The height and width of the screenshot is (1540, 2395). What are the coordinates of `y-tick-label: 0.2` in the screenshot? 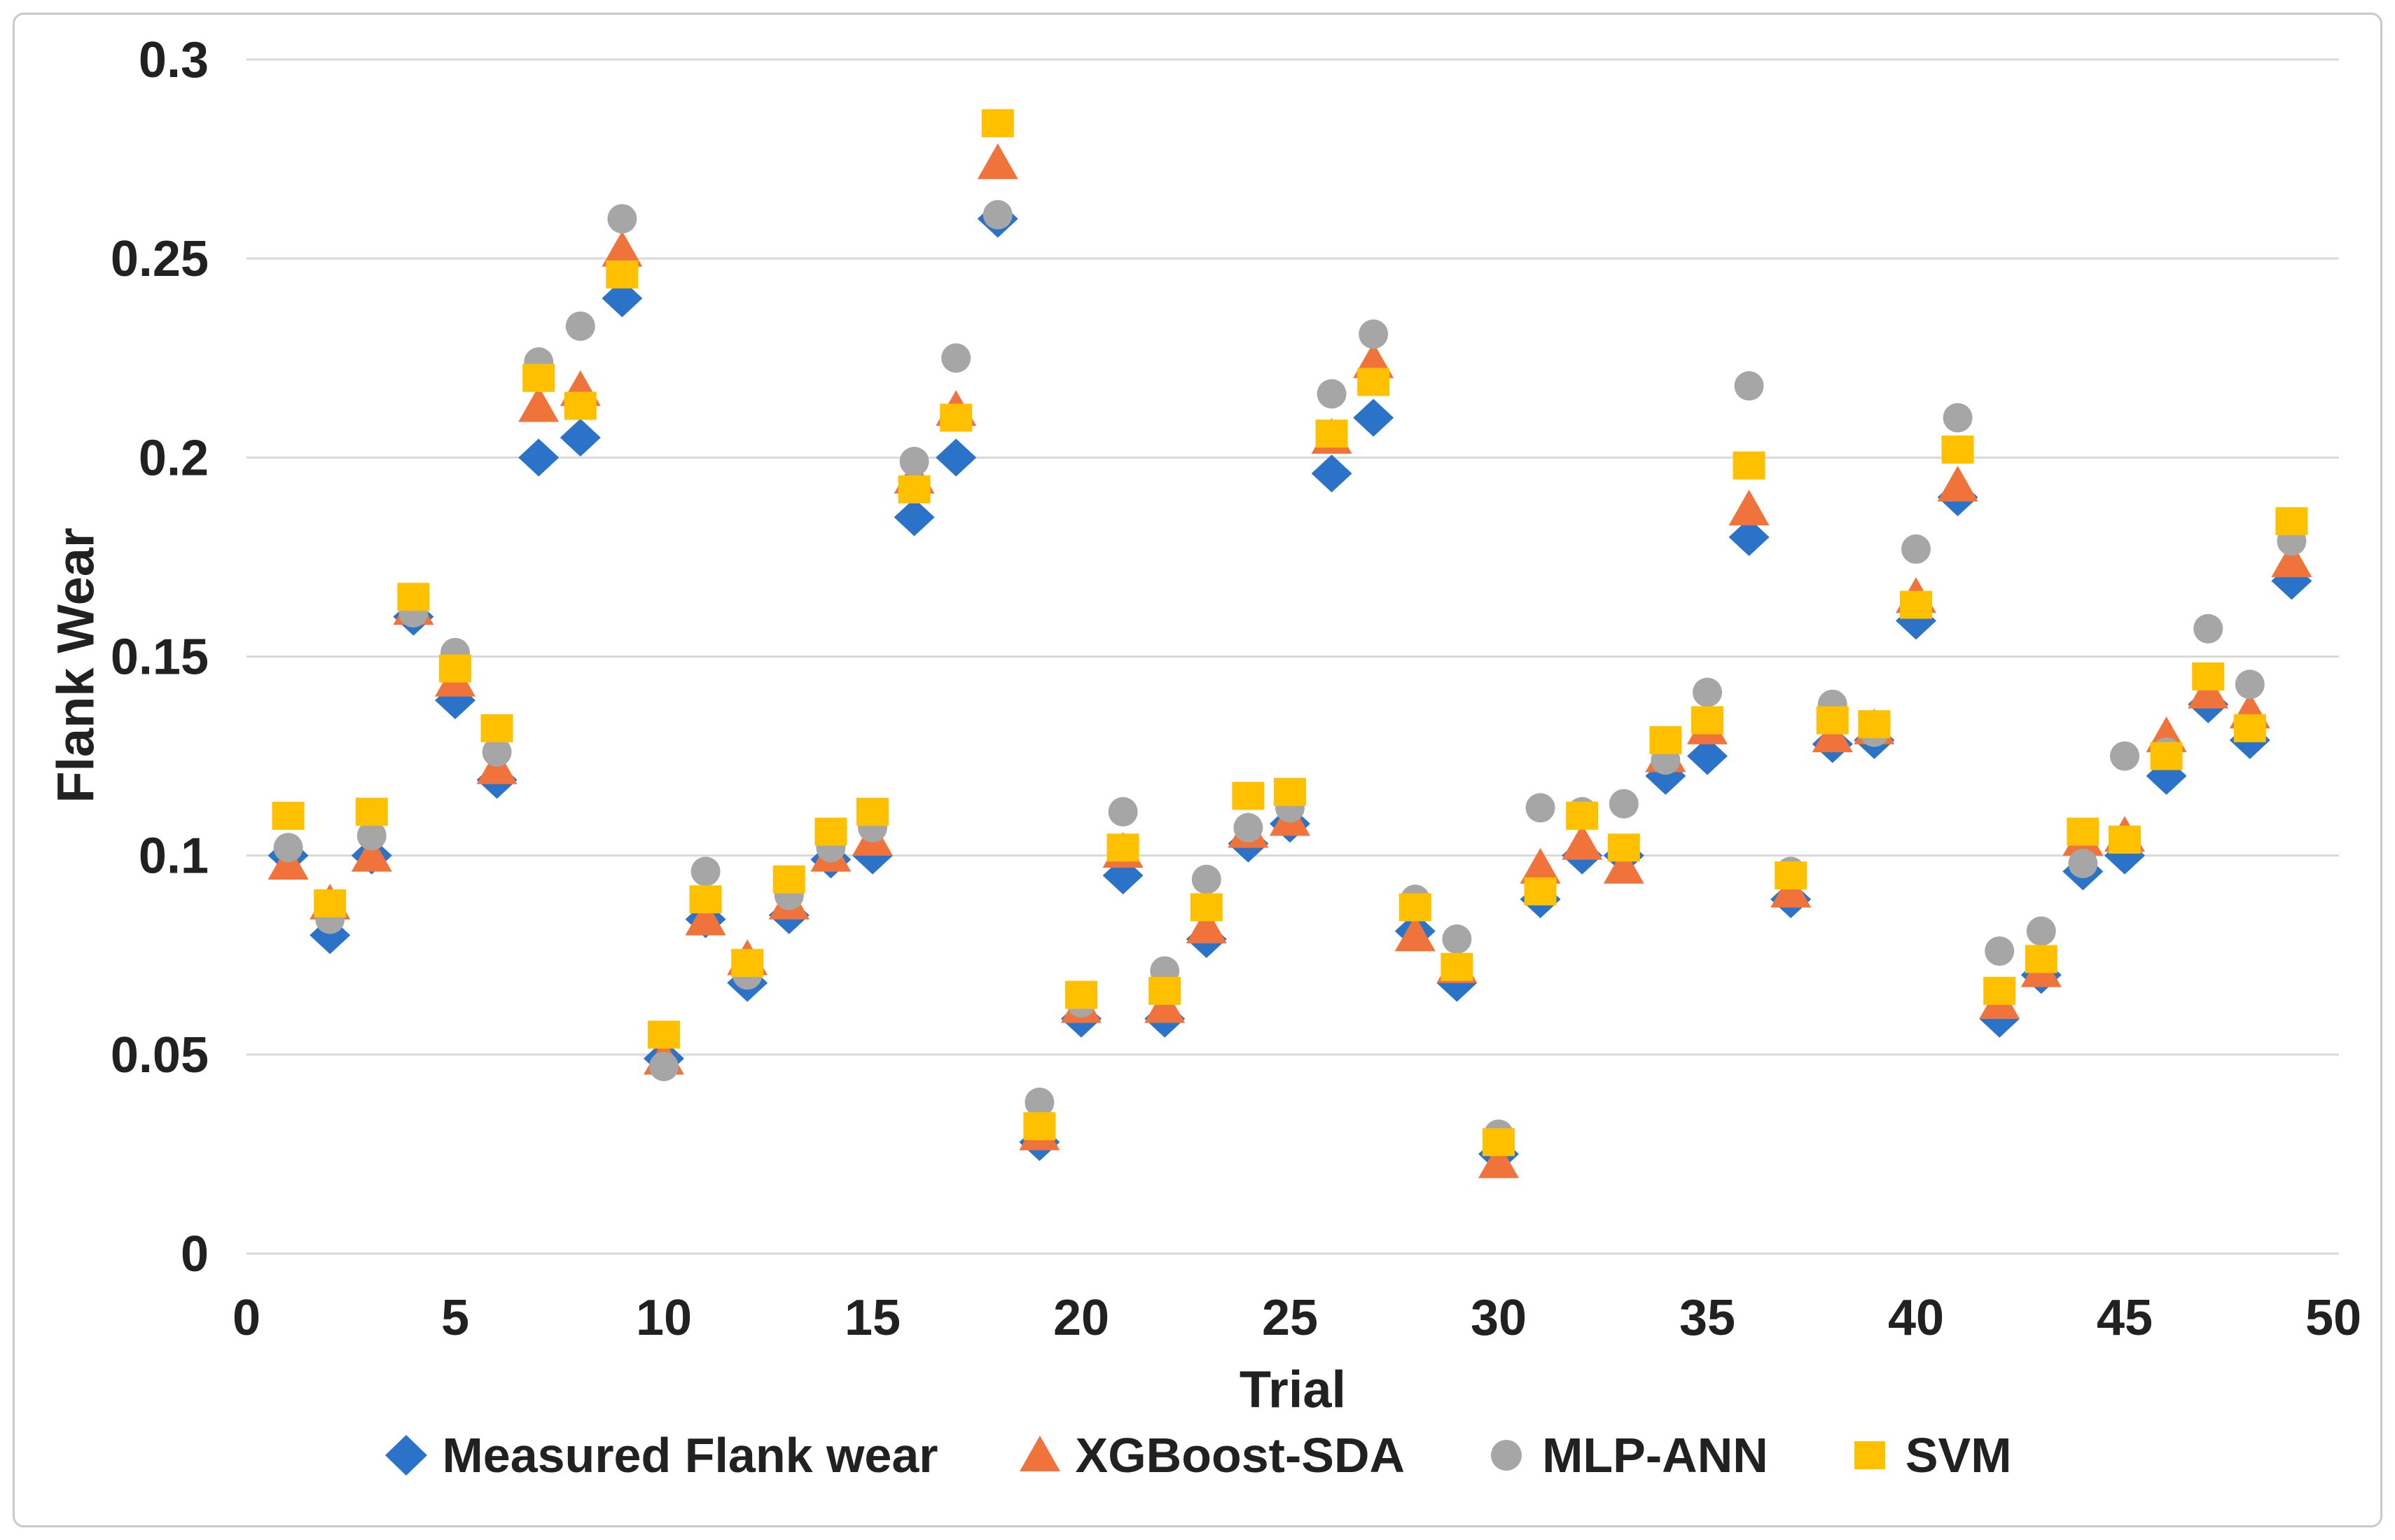 It's located at (174, 458).